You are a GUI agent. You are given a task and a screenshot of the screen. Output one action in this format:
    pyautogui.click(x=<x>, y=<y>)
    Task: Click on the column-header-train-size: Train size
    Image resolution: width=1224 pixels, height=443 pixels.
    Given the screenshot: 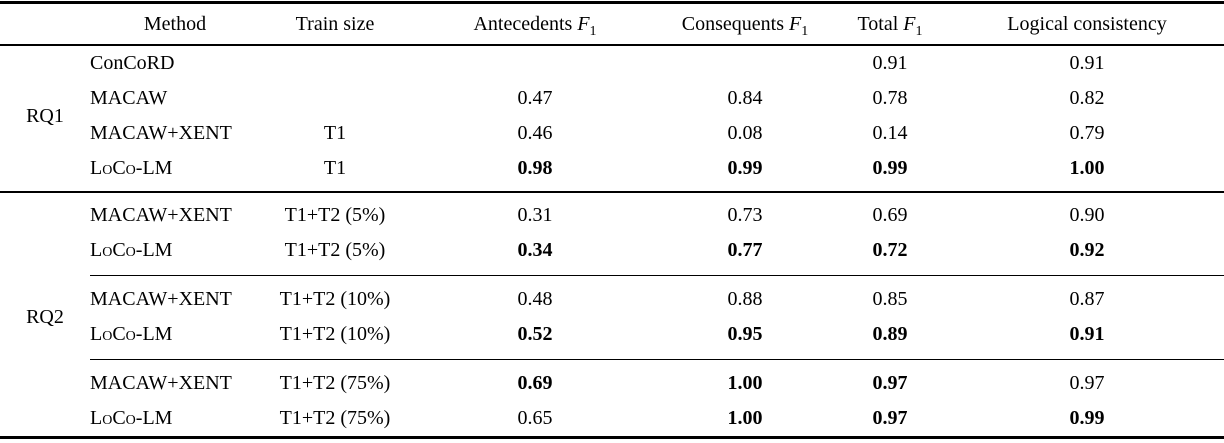 What is the action you would take?
    pyautogui.click(x=335, y=24)
    